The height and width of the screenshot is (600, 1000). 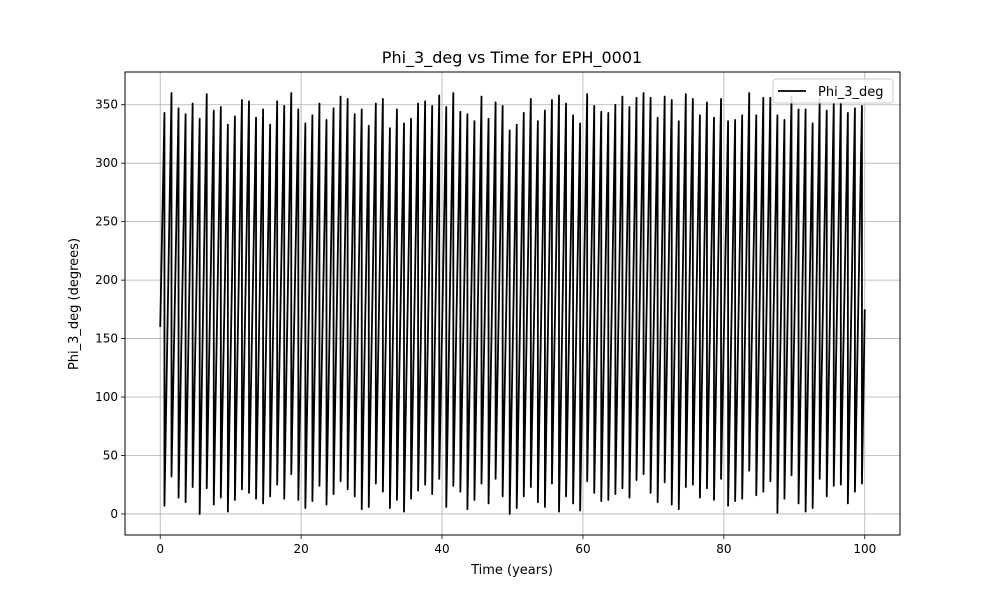 What do you see at coordinates (110, 455) in the screenshot?
I see `y-tick-label: 50` at bounding box center [110, 455].